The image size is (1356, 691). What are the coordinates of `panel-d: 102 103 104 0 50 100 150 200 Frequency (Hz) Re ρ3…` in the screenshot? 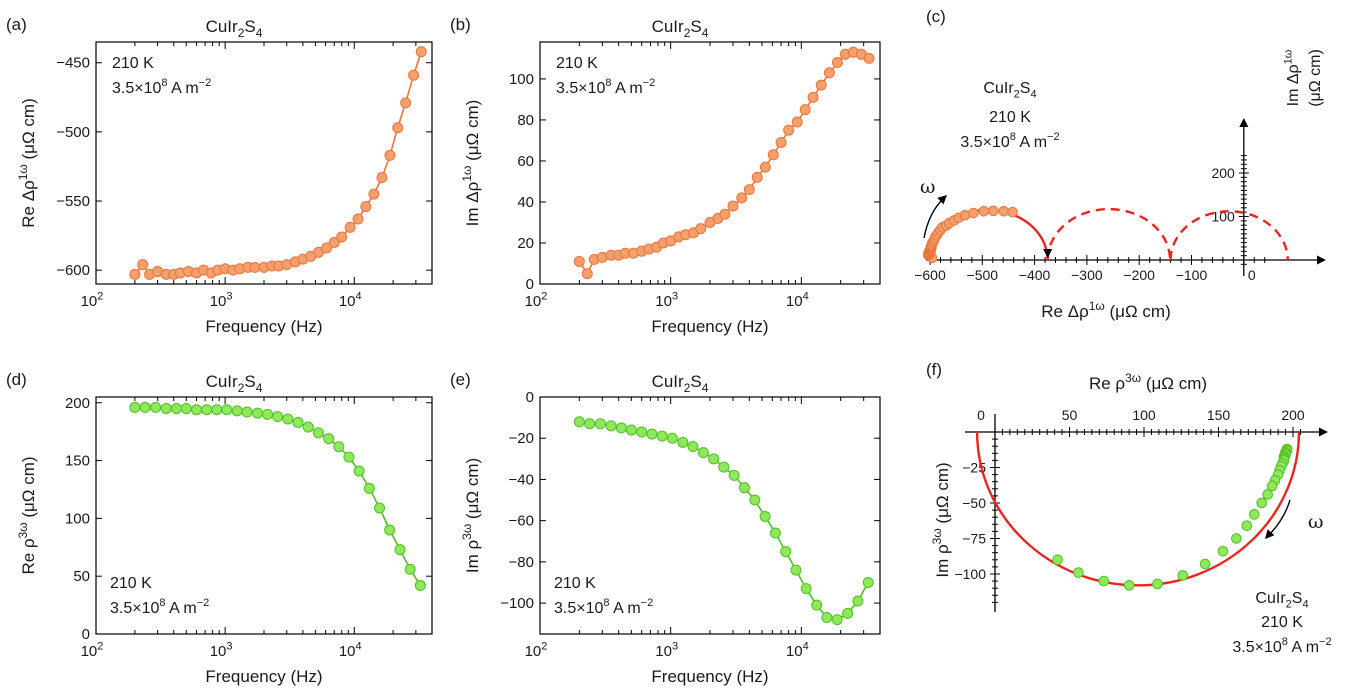 It's located at (219, 528).